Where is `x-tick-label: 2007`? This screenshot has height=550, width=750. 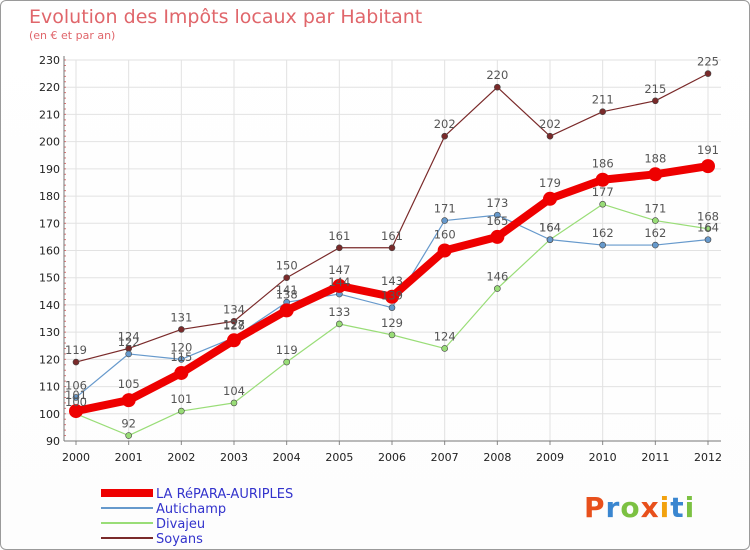
x-tick-label: 2007 is located at coordinates (445, 457).